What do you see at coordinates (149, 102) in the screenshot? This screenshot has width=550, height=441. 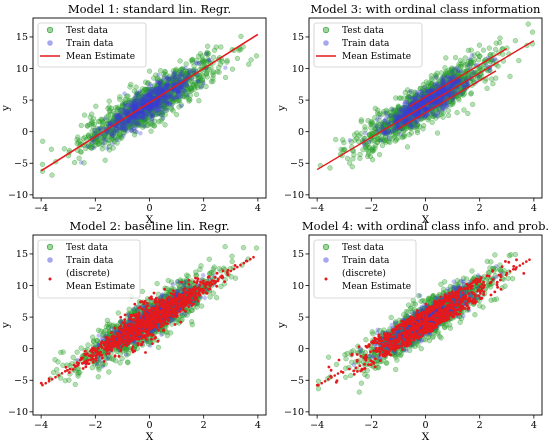 I see `mean-estimate-line` at bounding box center [149, 102].